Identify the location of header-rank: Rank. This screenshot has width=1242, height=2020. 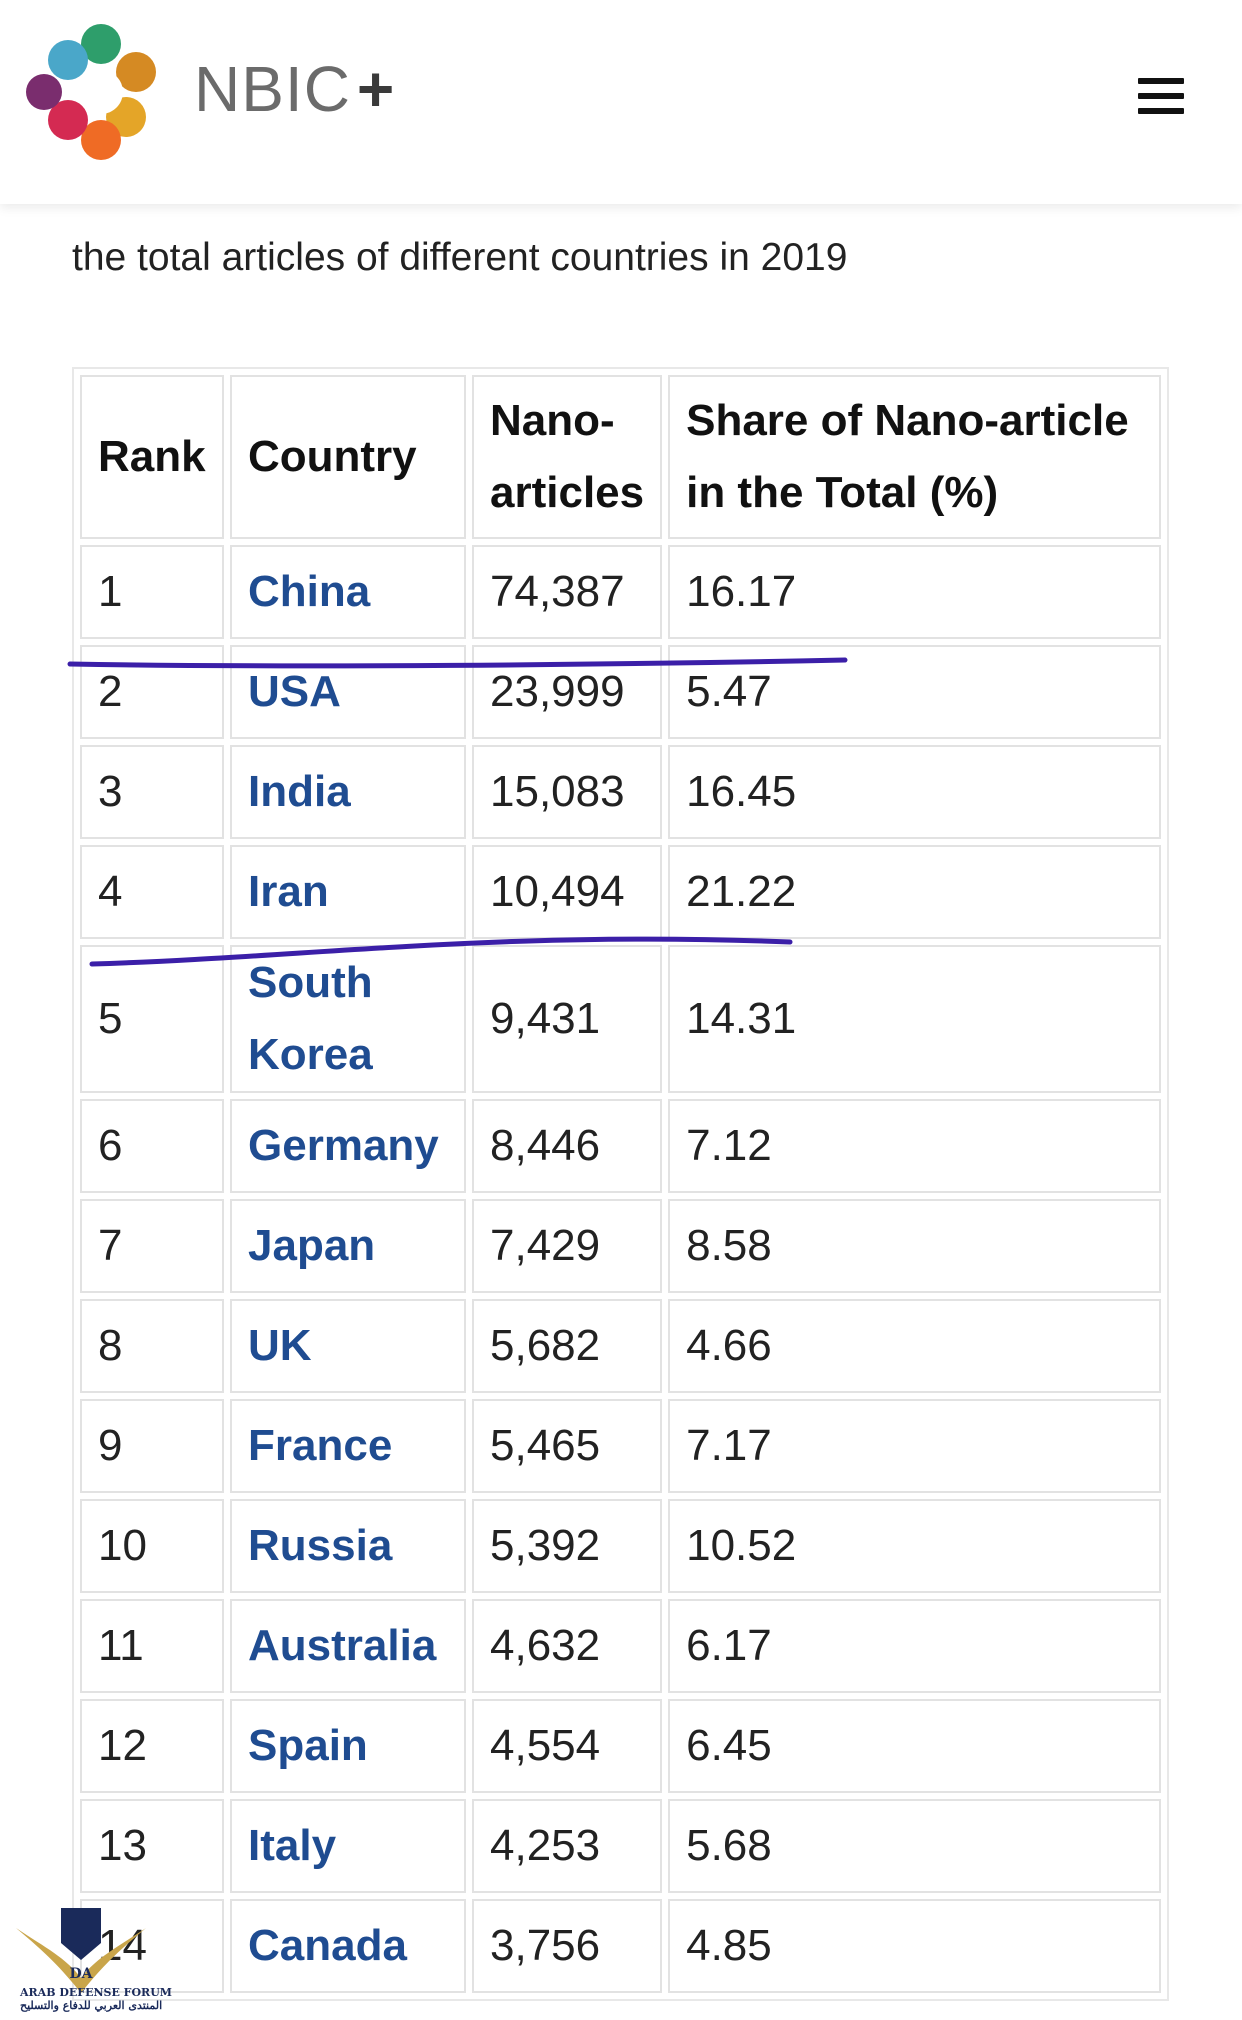
(152, 457).